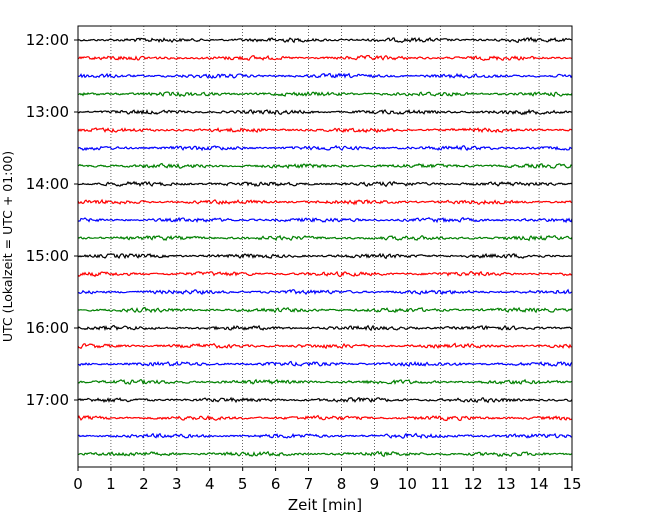 The image size is (650, 520). I want to click on x-tick-label: 8, so click(342, 484).